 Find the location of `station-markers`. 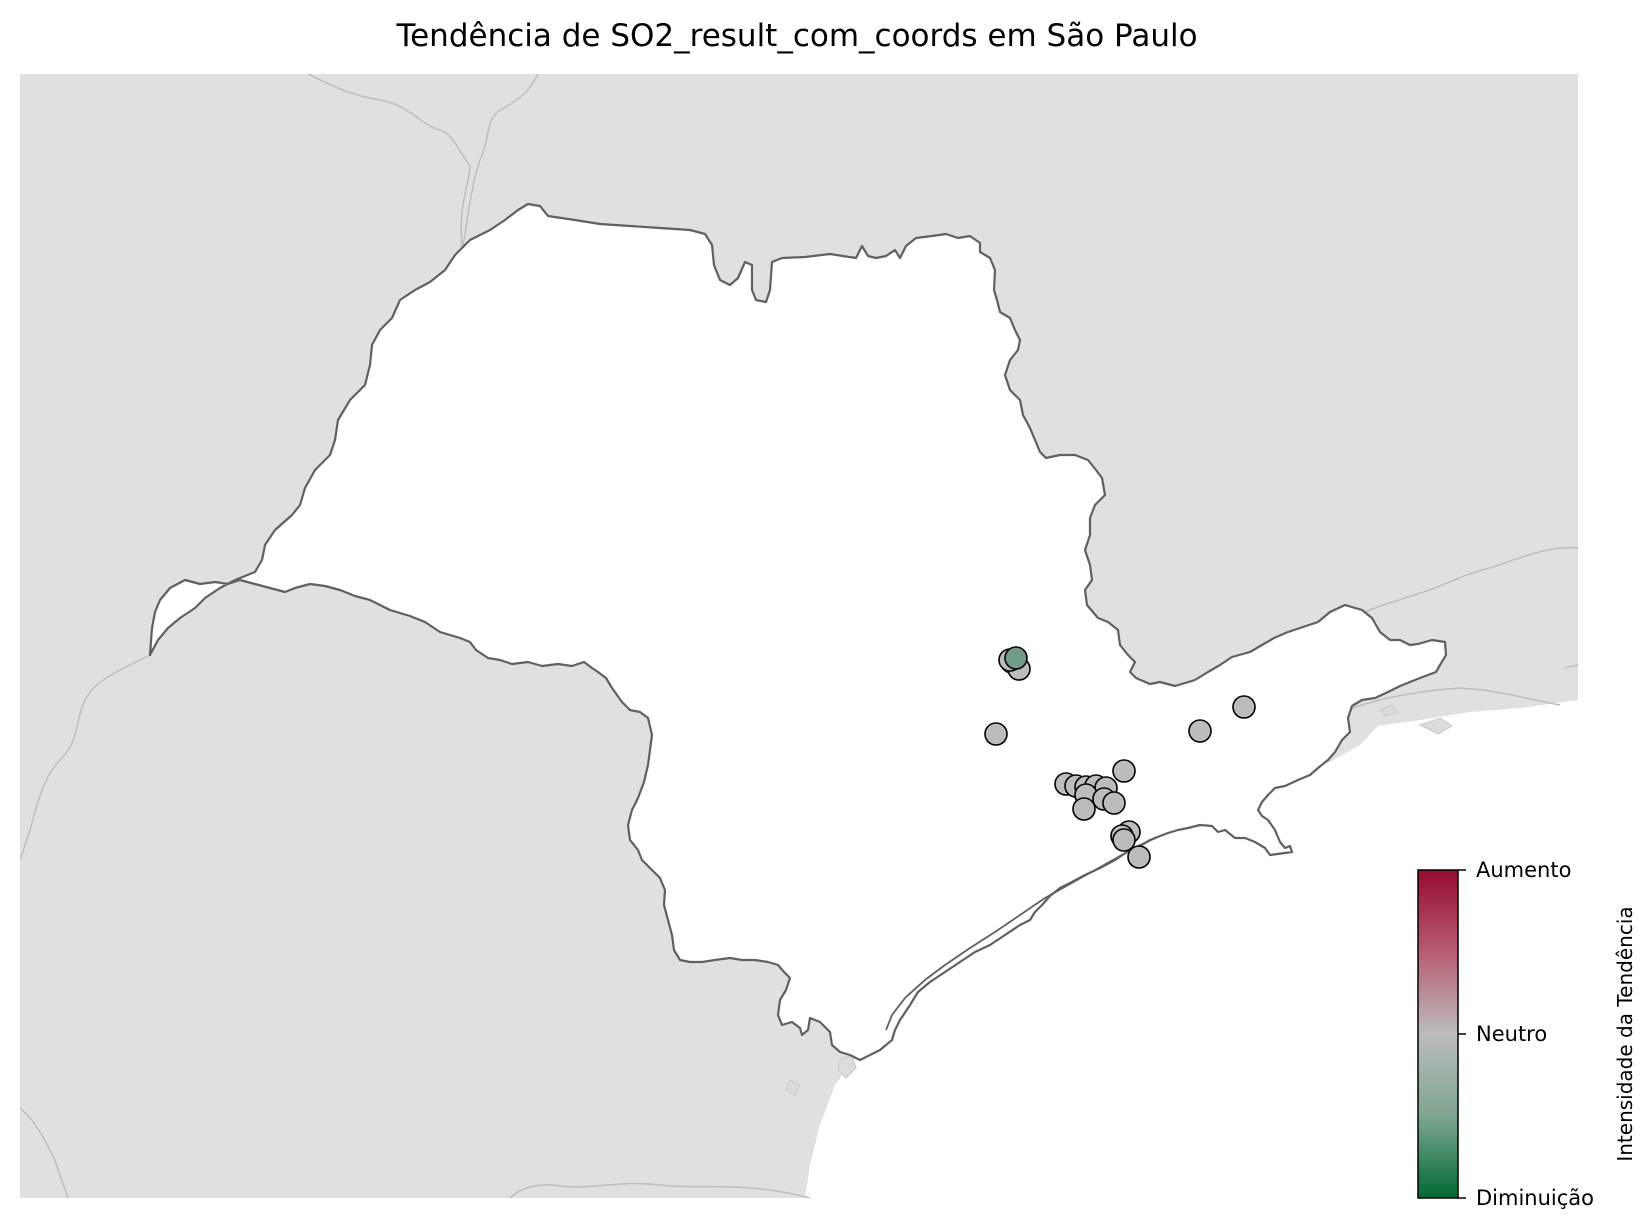

station-markers is located at coordinates (1120, 757).